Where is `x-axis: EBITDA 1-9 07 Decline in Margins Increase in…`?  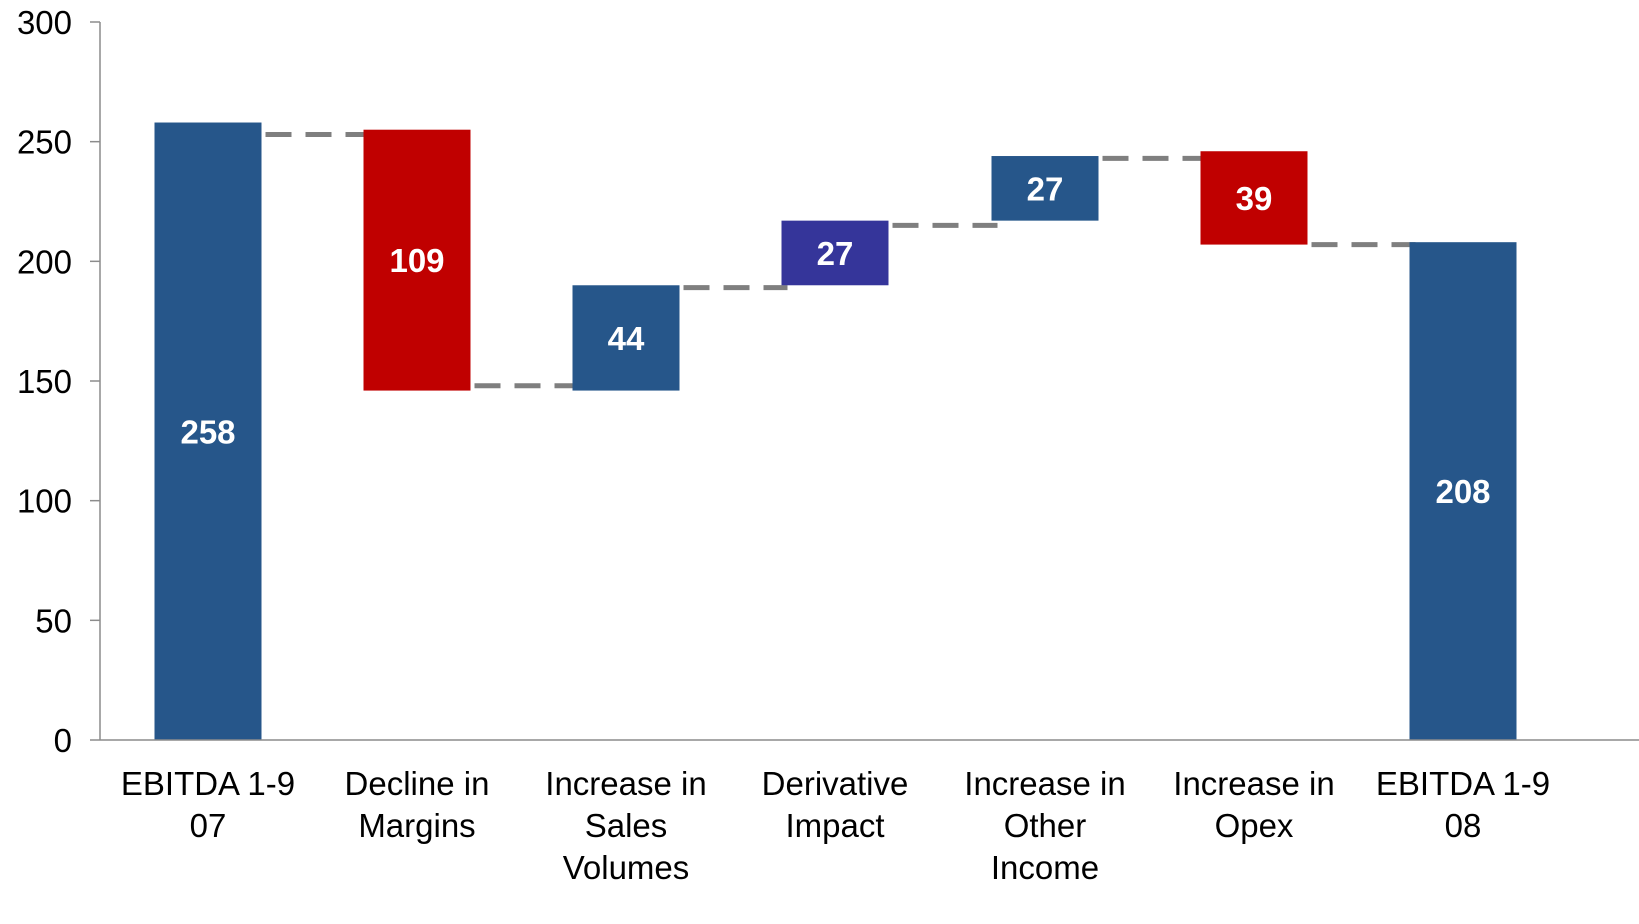 x-axis: EBITDA 1-9 07 Decline in Margins Increase in… is located at coordinates (869, 812).